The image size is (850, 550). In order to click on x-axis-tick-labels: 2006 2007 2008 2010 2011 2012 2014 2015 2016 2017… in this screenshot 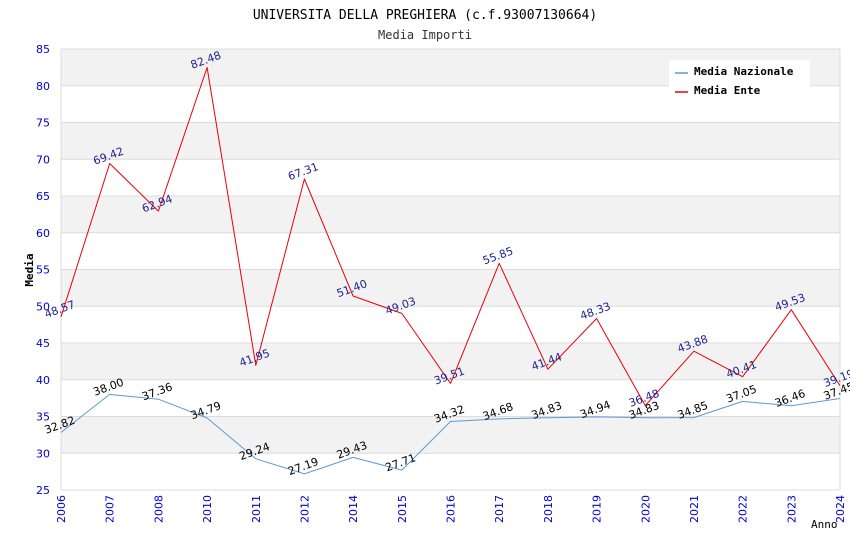, I will do `click(451, 509)`.